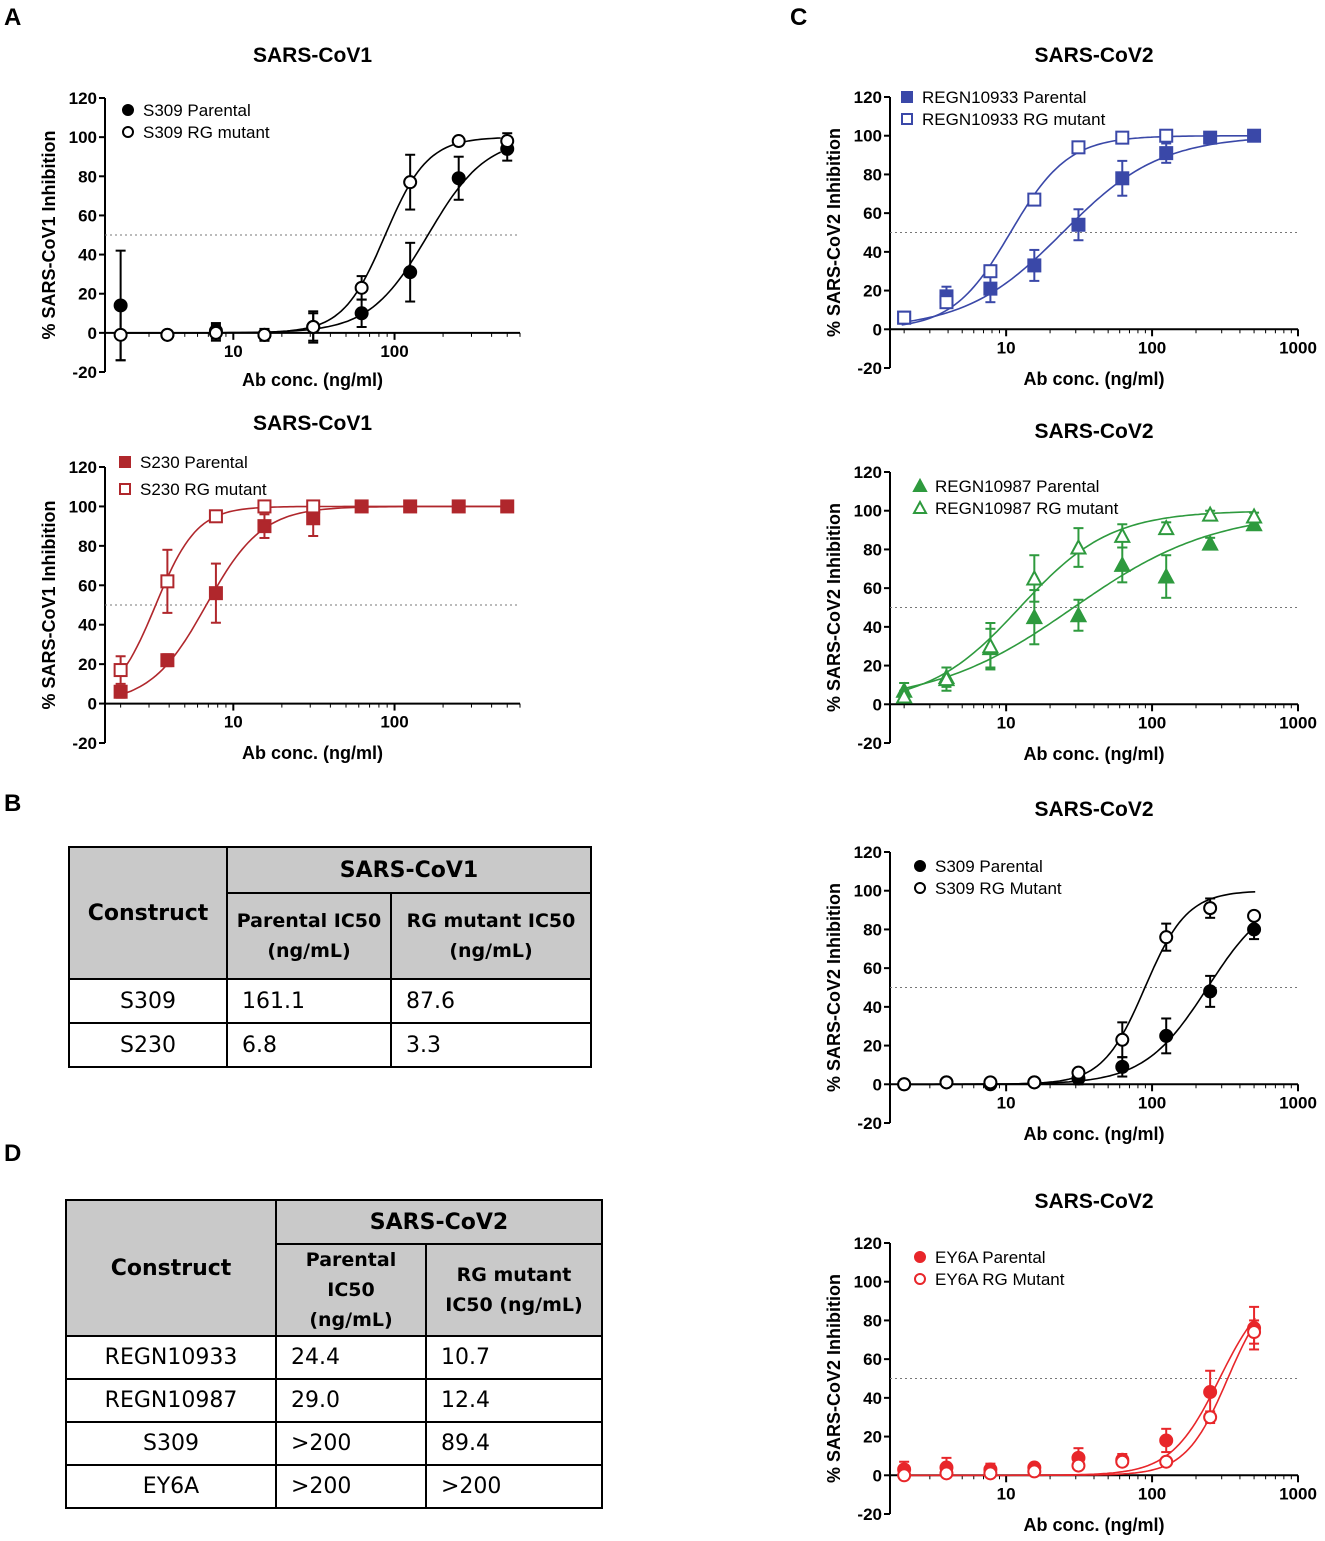 The height and width of the screenshot is (1541, 1325). I want to click on table-row: REGN10933 24.4 10.7, so click(334, 1357).